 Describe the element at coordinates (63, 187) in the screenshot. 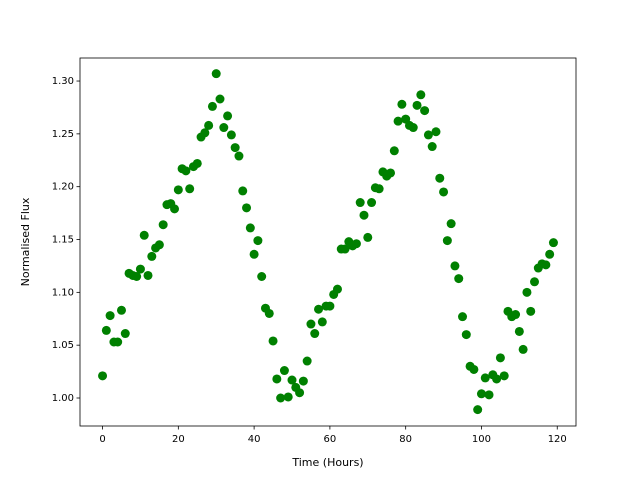

I see `y-tick-label: 1.20` at that location.